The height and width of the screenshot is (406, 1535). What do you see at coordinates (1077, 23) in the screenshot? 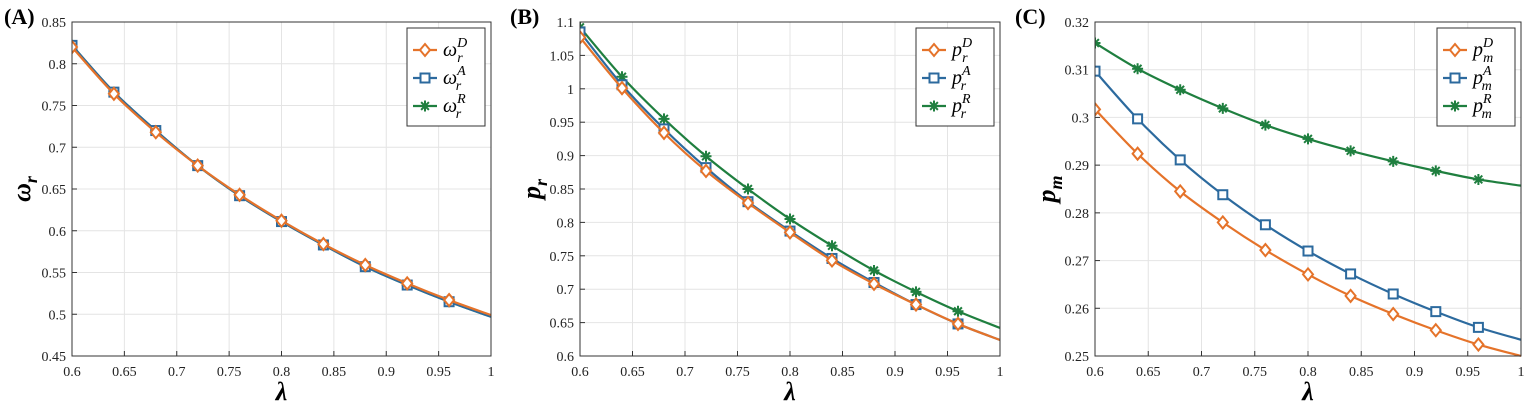
I see `y-tick-label: 0.32` at bounding box center [1077, 23].